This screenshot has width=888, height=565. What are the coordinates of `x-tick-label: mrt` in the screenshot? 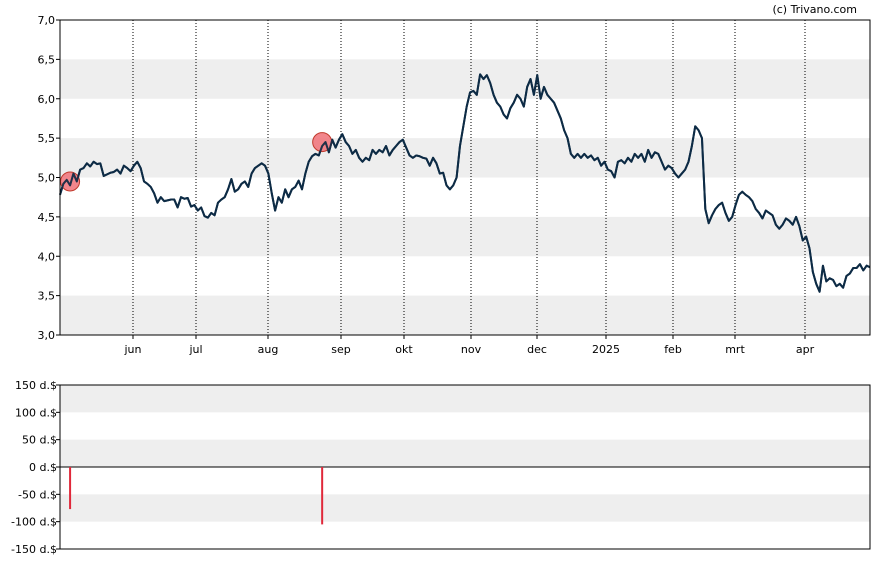 It's located at (735, 349).